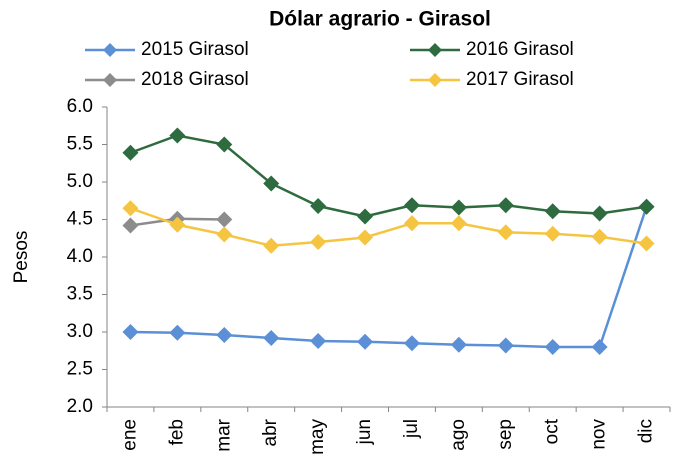 The width and height of the screenshot is (676, 468). What do you see at coordinates (411, 429) in the screenshot?
I see `x-tick-label: jul` at bounding box center [411, 429].